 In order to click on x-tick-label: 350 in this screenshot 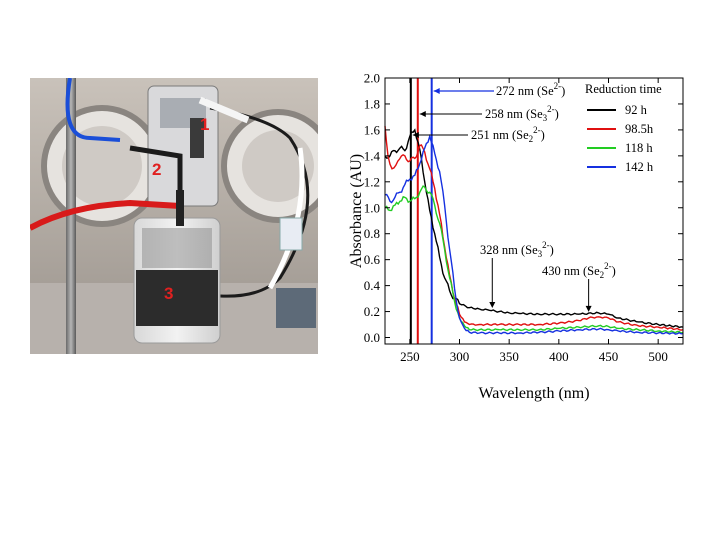, I will do `click(509, 356)`.